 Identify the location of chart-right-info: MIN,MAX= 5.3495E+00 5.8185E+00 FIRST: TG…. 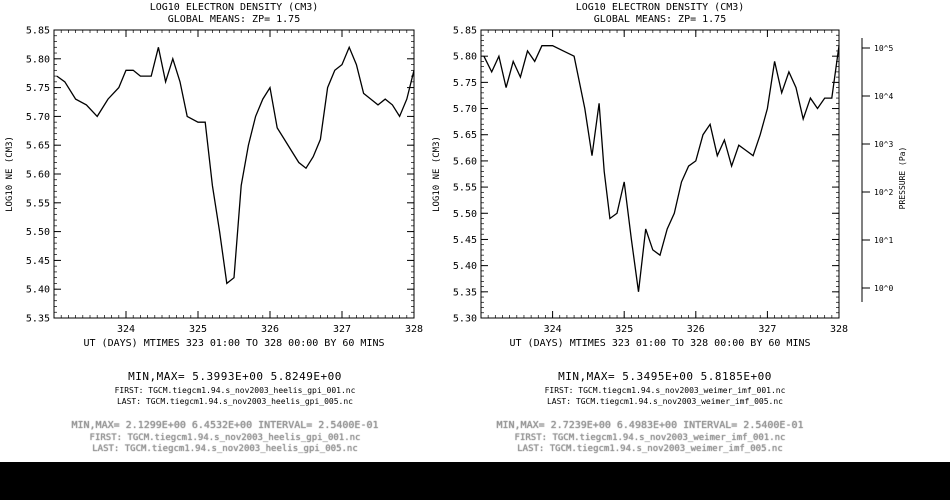
(665, 388).